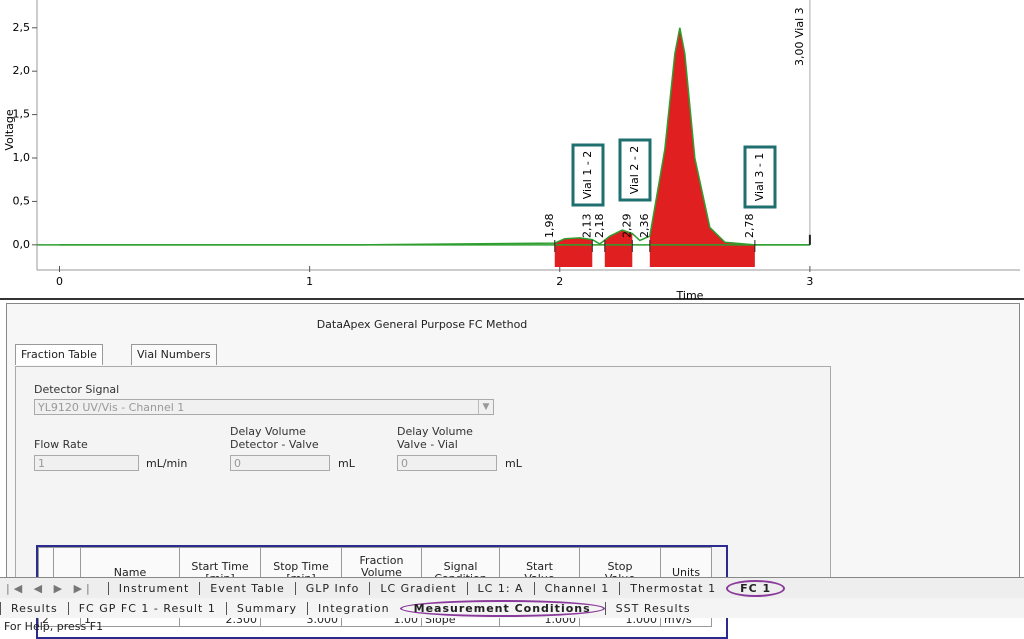 The width and height of the screenshot is (1024, 639). I want to click on tab: Summary, so click(266, 608).